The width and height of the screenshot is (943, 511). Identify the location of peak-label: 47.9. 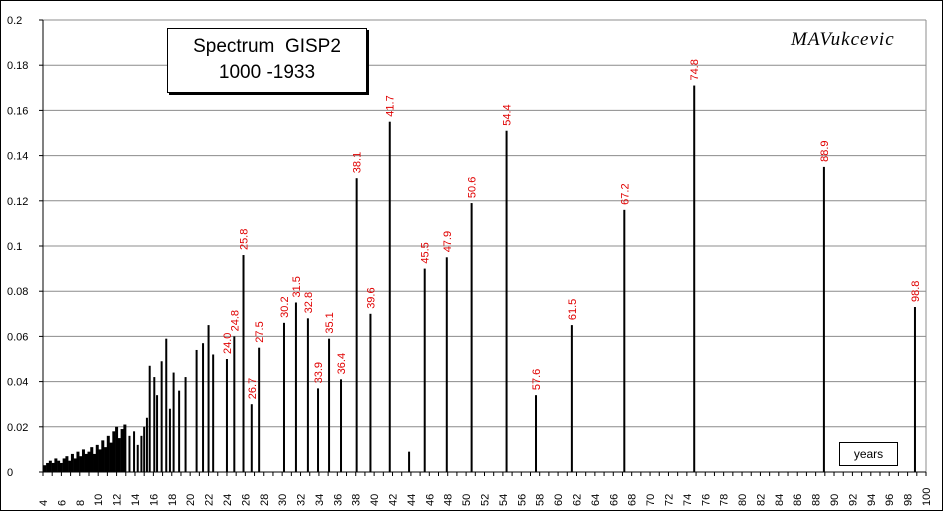
(448, 241).